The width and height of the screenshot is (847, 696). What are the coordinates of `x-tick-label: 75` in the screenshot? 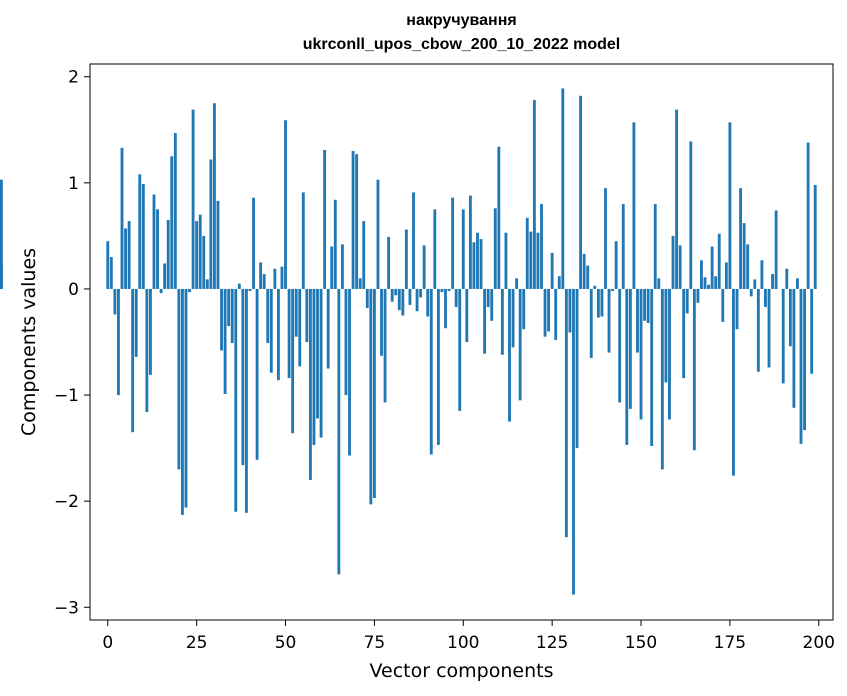 It's located at (375, 643).